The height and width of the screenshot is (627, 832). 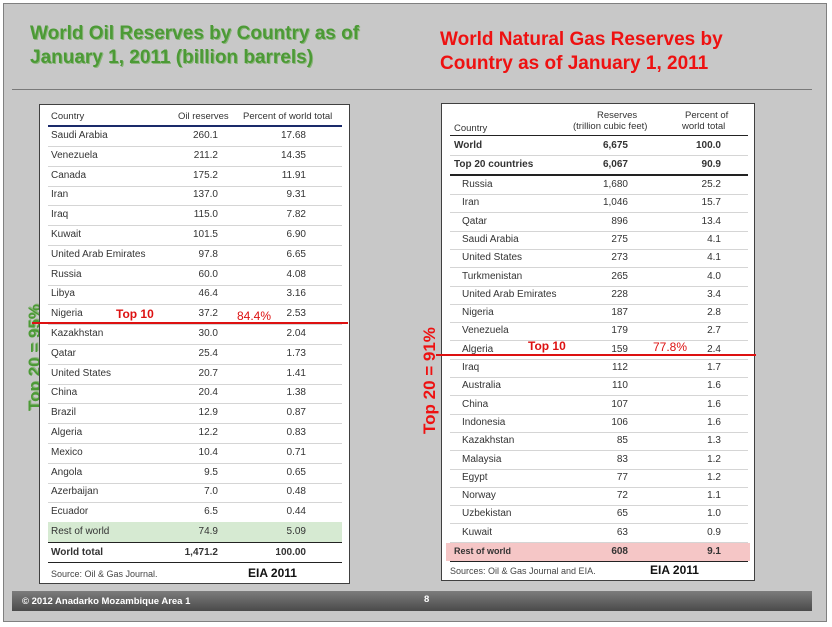 What do you see at coordinates (429, 380) in the screenshot?
I see `gas-side-label: Top 20 = 91%` at bounding box center [429, 380].